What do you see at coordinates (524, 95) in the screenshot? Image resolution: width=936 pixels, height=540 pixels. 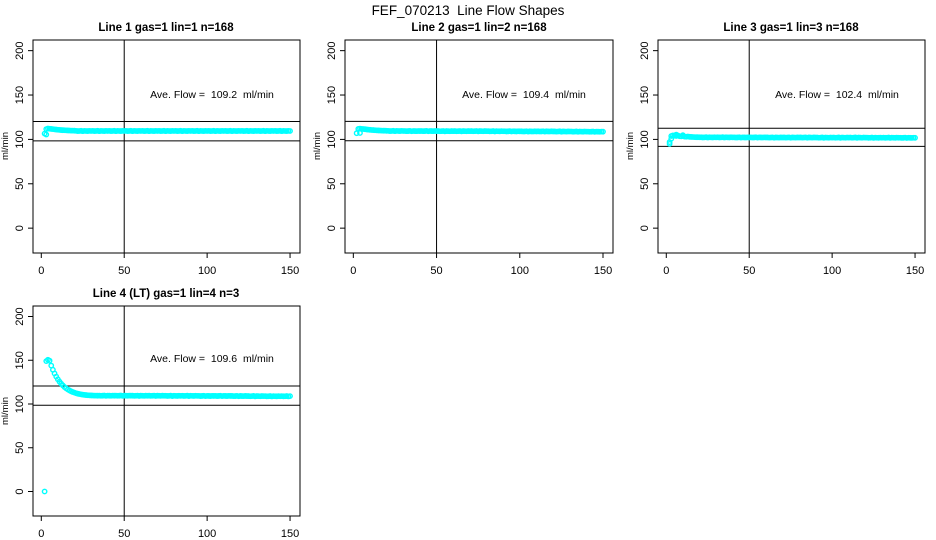 I see `ave-flow-annotation: Ave. Flow = 109.4 ml/min` at bounding box center [524, 95].